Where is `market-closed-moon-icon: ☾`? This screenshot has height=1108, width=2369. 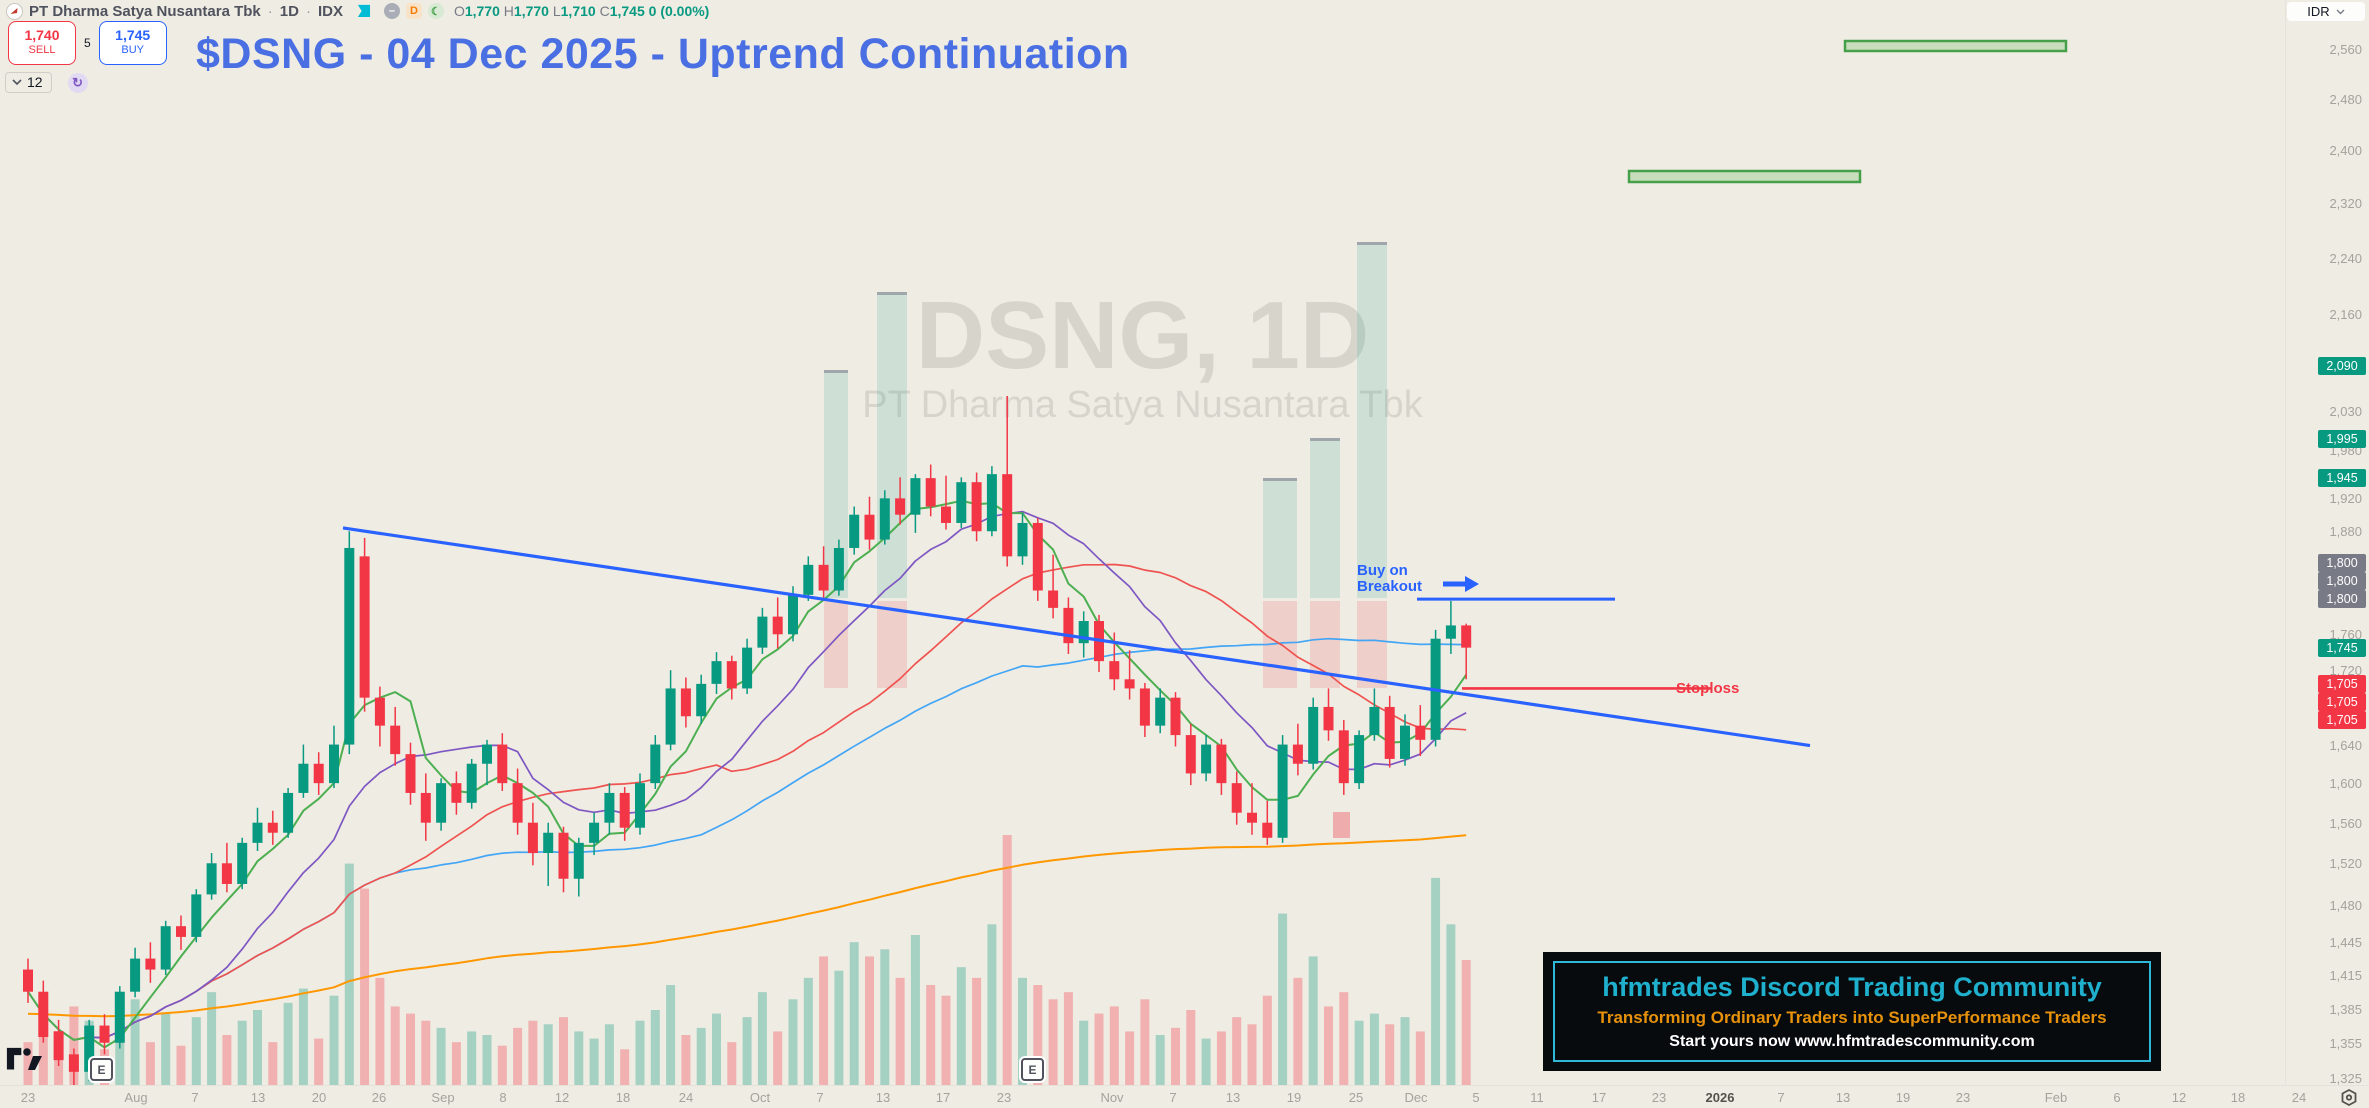 market-closed-moon-icon: ☾ is located at coordinates (435, 11).